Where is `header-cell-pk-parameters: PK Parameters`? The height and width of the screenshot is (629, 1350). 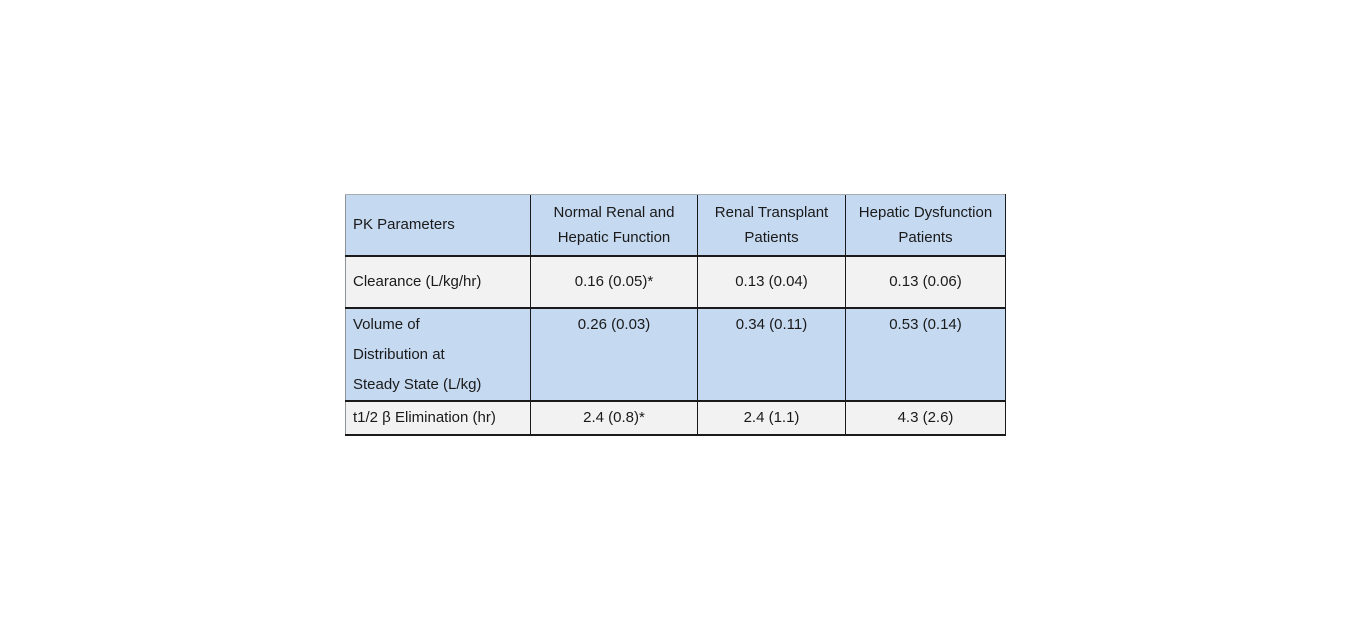
header-cell-pk-parameters: PK Parameters is located at coordinates (438, 225).